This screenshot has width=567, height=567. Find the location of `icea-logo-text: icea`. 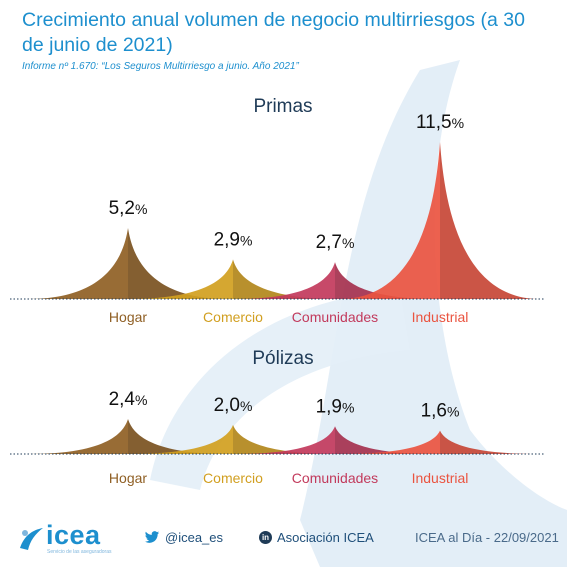

icea-logo-text: icea is located at coordinates (73, 535).